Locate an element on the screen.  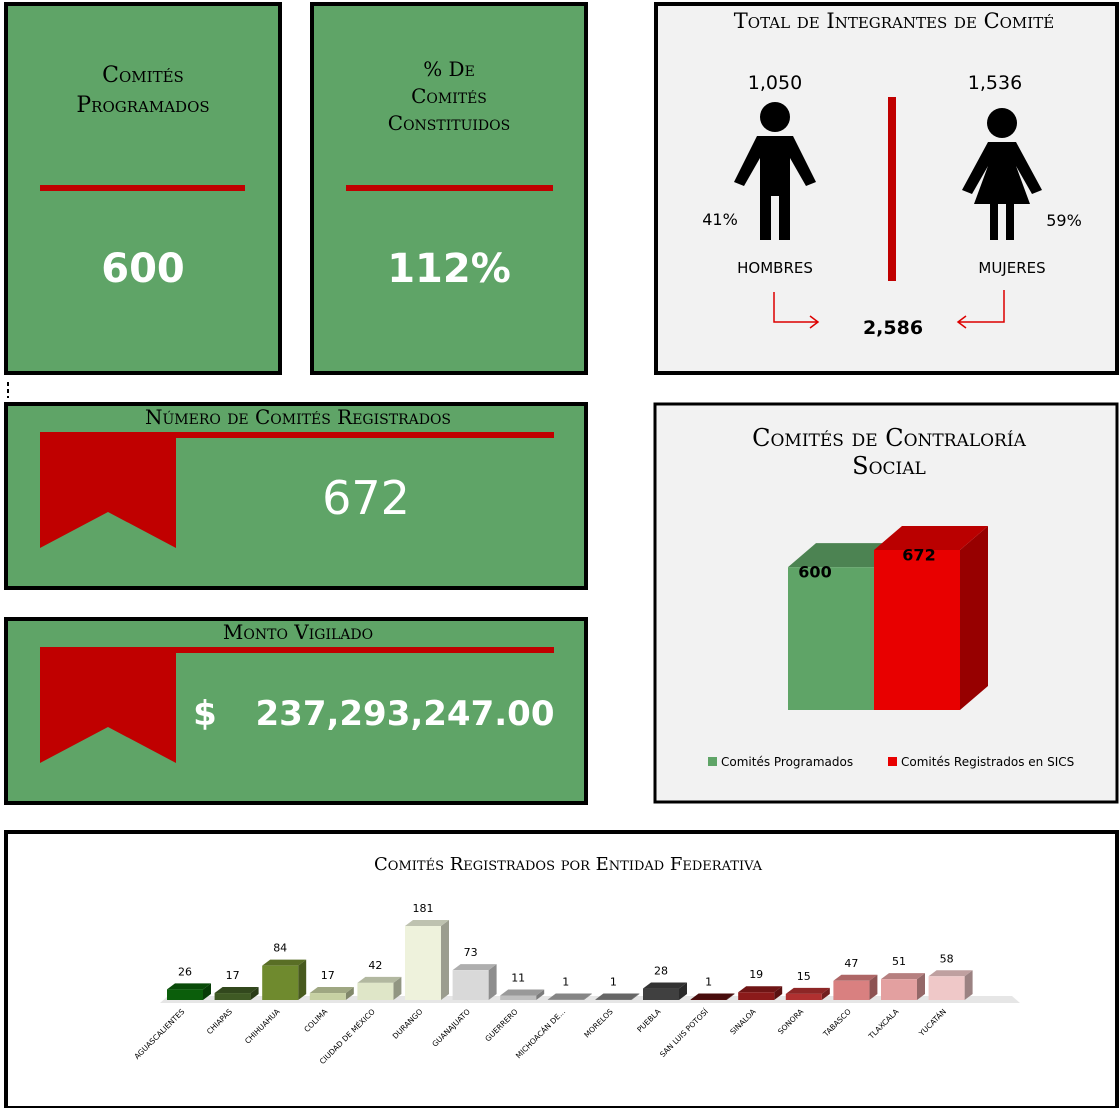
women-percent: 59% is located at coordinates (1064, 220).